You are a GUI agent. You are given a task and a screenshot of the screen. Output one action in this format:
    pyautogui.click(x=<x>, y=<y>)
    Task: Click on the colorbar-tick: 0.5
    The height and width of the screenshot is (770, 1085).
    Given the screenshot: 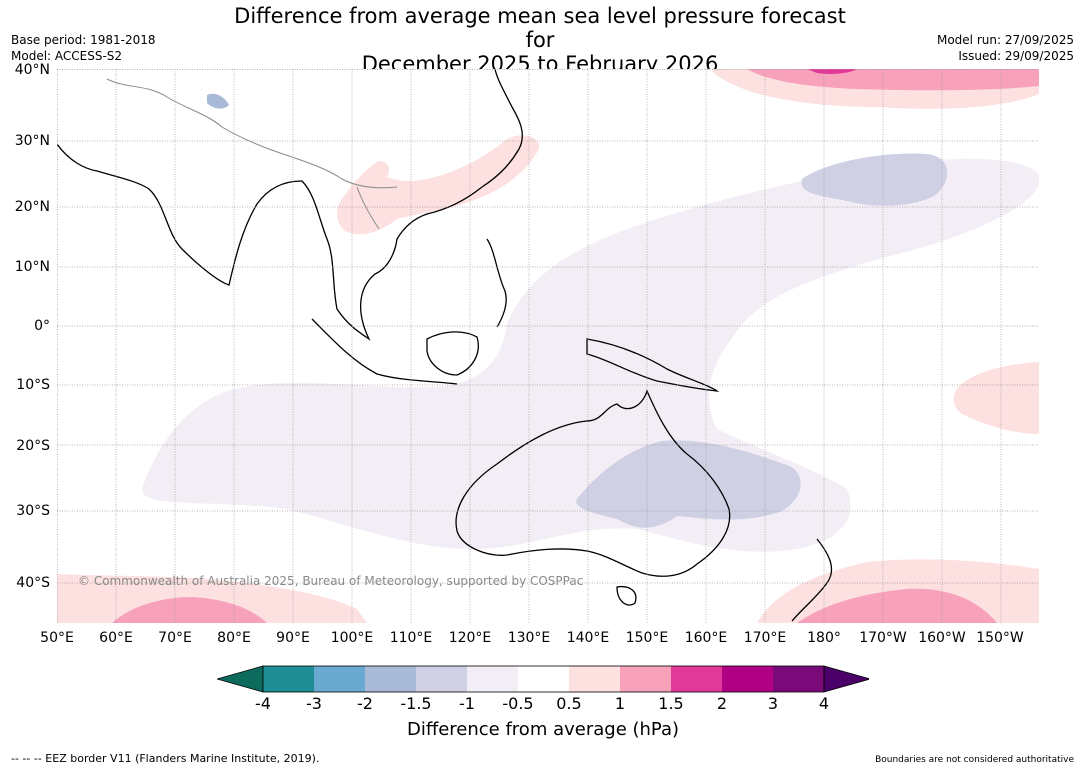 What is the action you would take?
    pyautogui.click(x=569, y=703)
    